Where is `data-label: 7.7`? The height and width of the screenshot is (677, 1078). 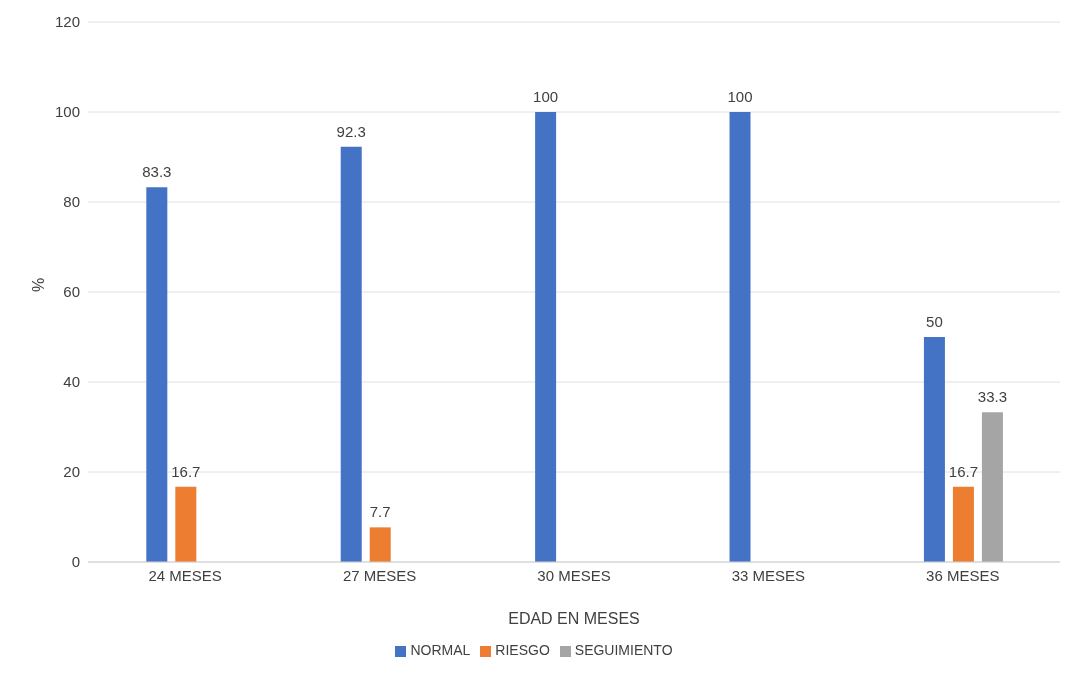 data-label: 7.7 is located at coordinates (380, 512).